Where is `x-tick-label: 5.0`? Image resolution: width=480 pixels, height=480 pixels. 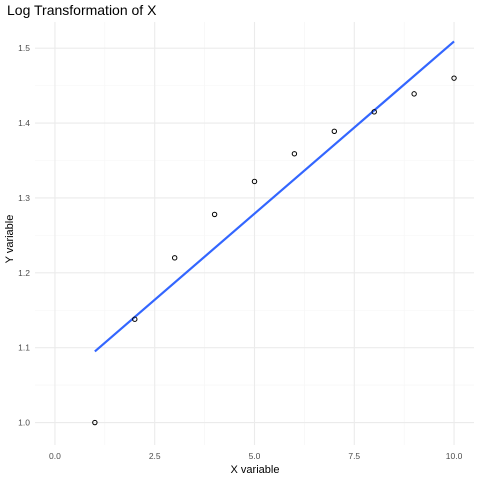
x-tick-label: 5.0 is located at coordinates (255, 456).